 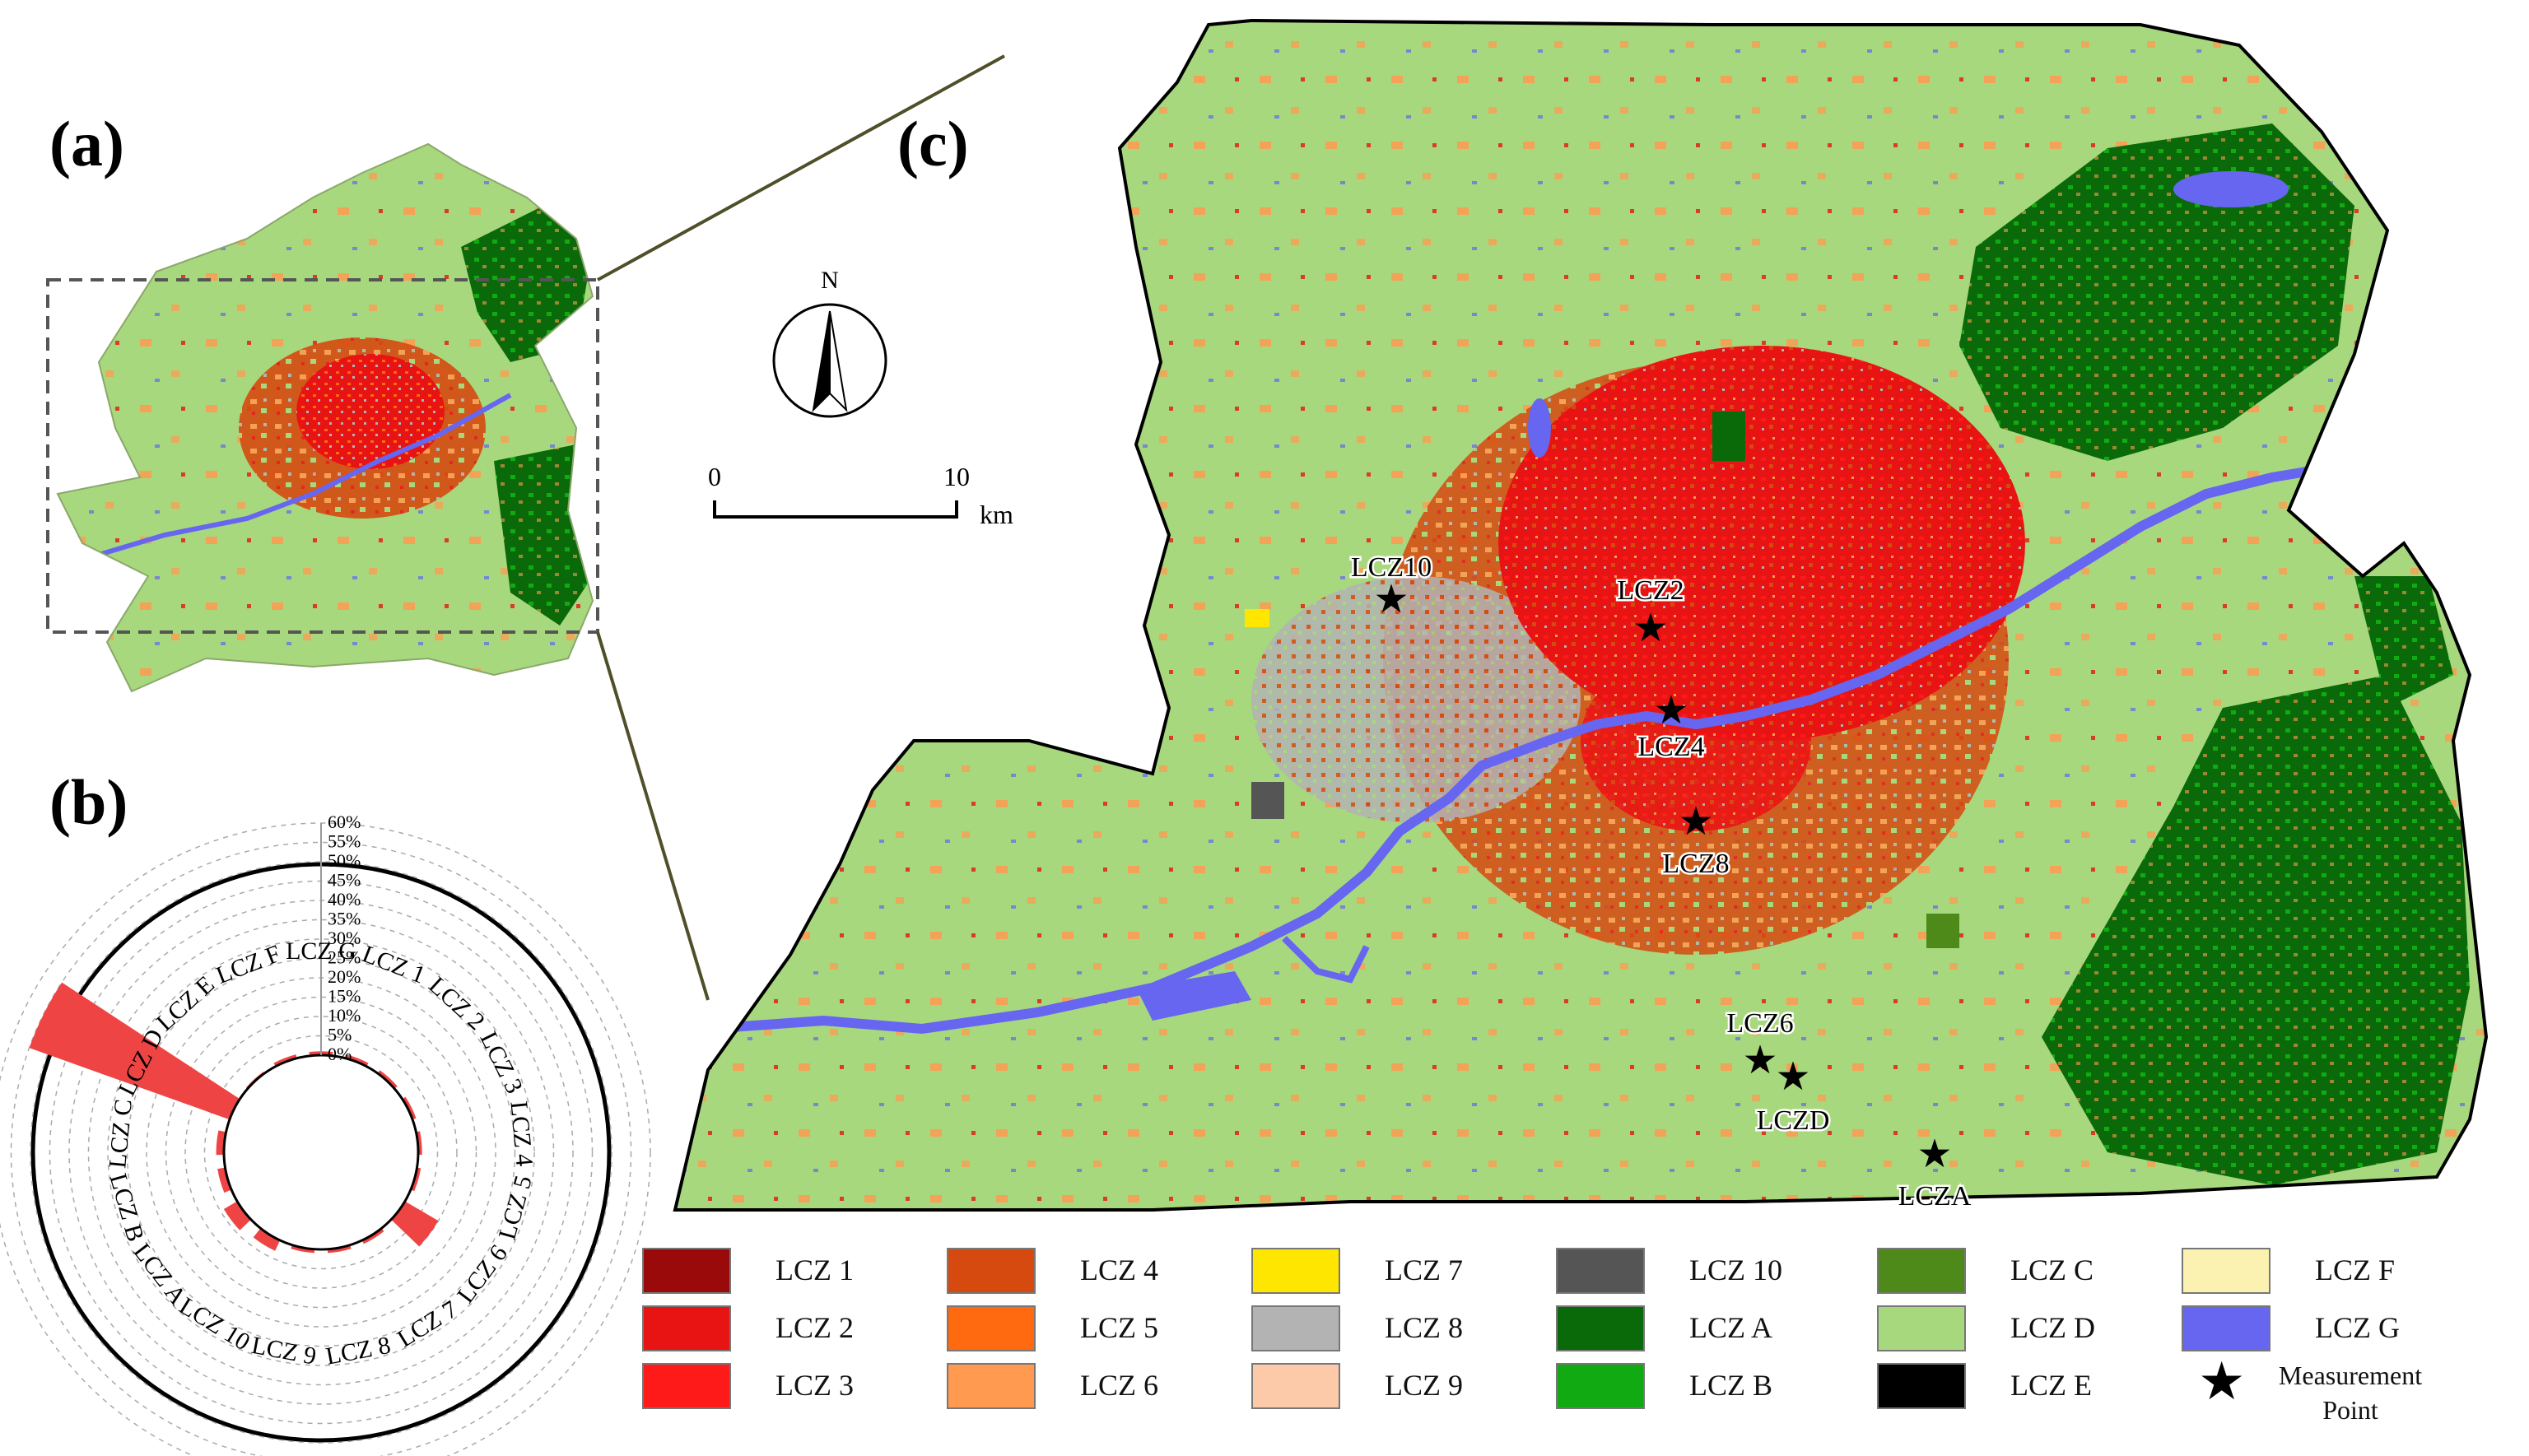 I want to click on legend-label: LCZ 3, so click(x=814, y=1385).